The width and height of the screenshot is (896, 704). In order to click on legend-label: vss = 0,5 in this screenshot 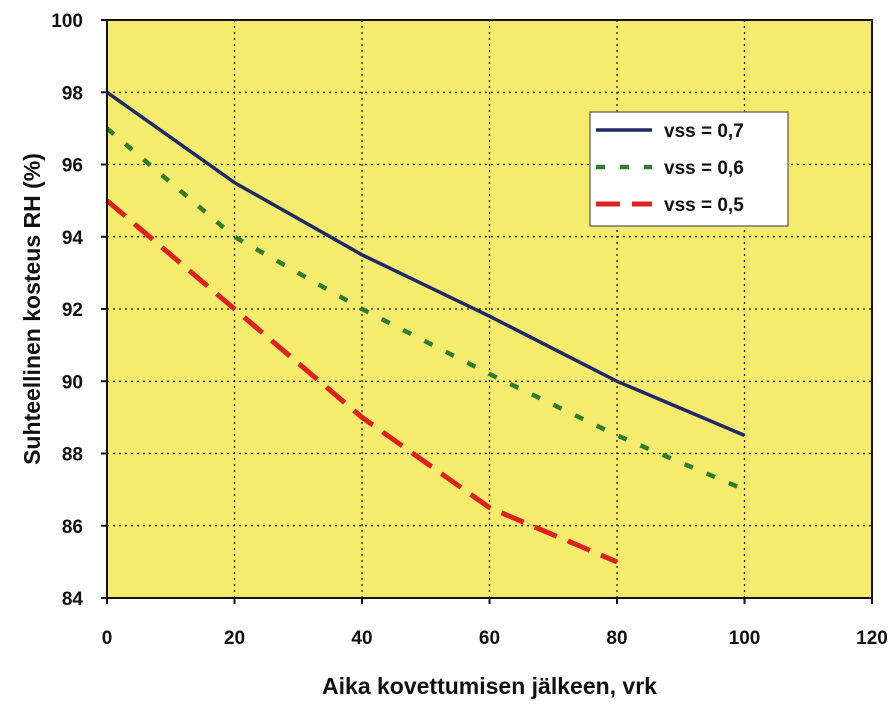, I will do `click(704, 205)`.